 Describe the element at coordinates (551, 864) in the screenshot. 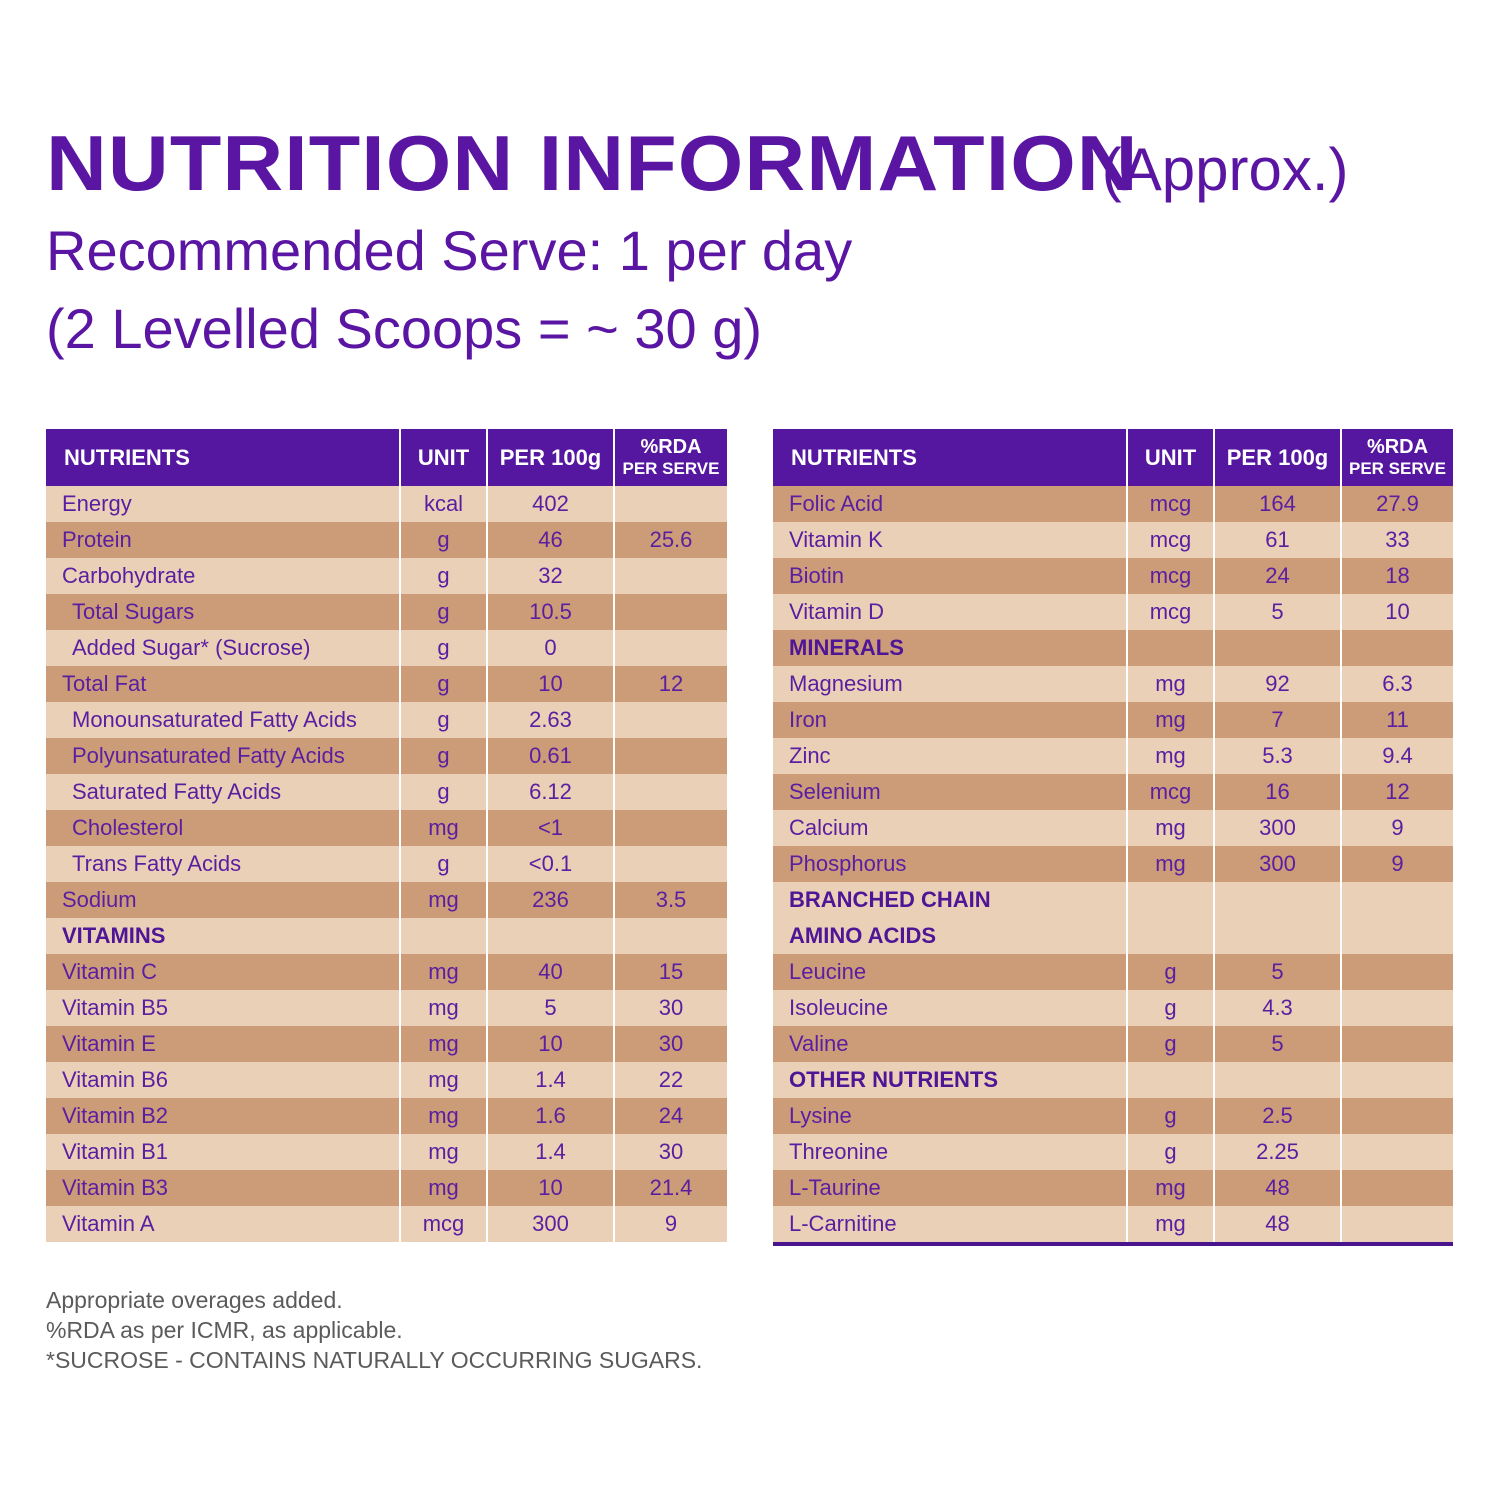

I see `nutrient-per100: <0.1` at that location.